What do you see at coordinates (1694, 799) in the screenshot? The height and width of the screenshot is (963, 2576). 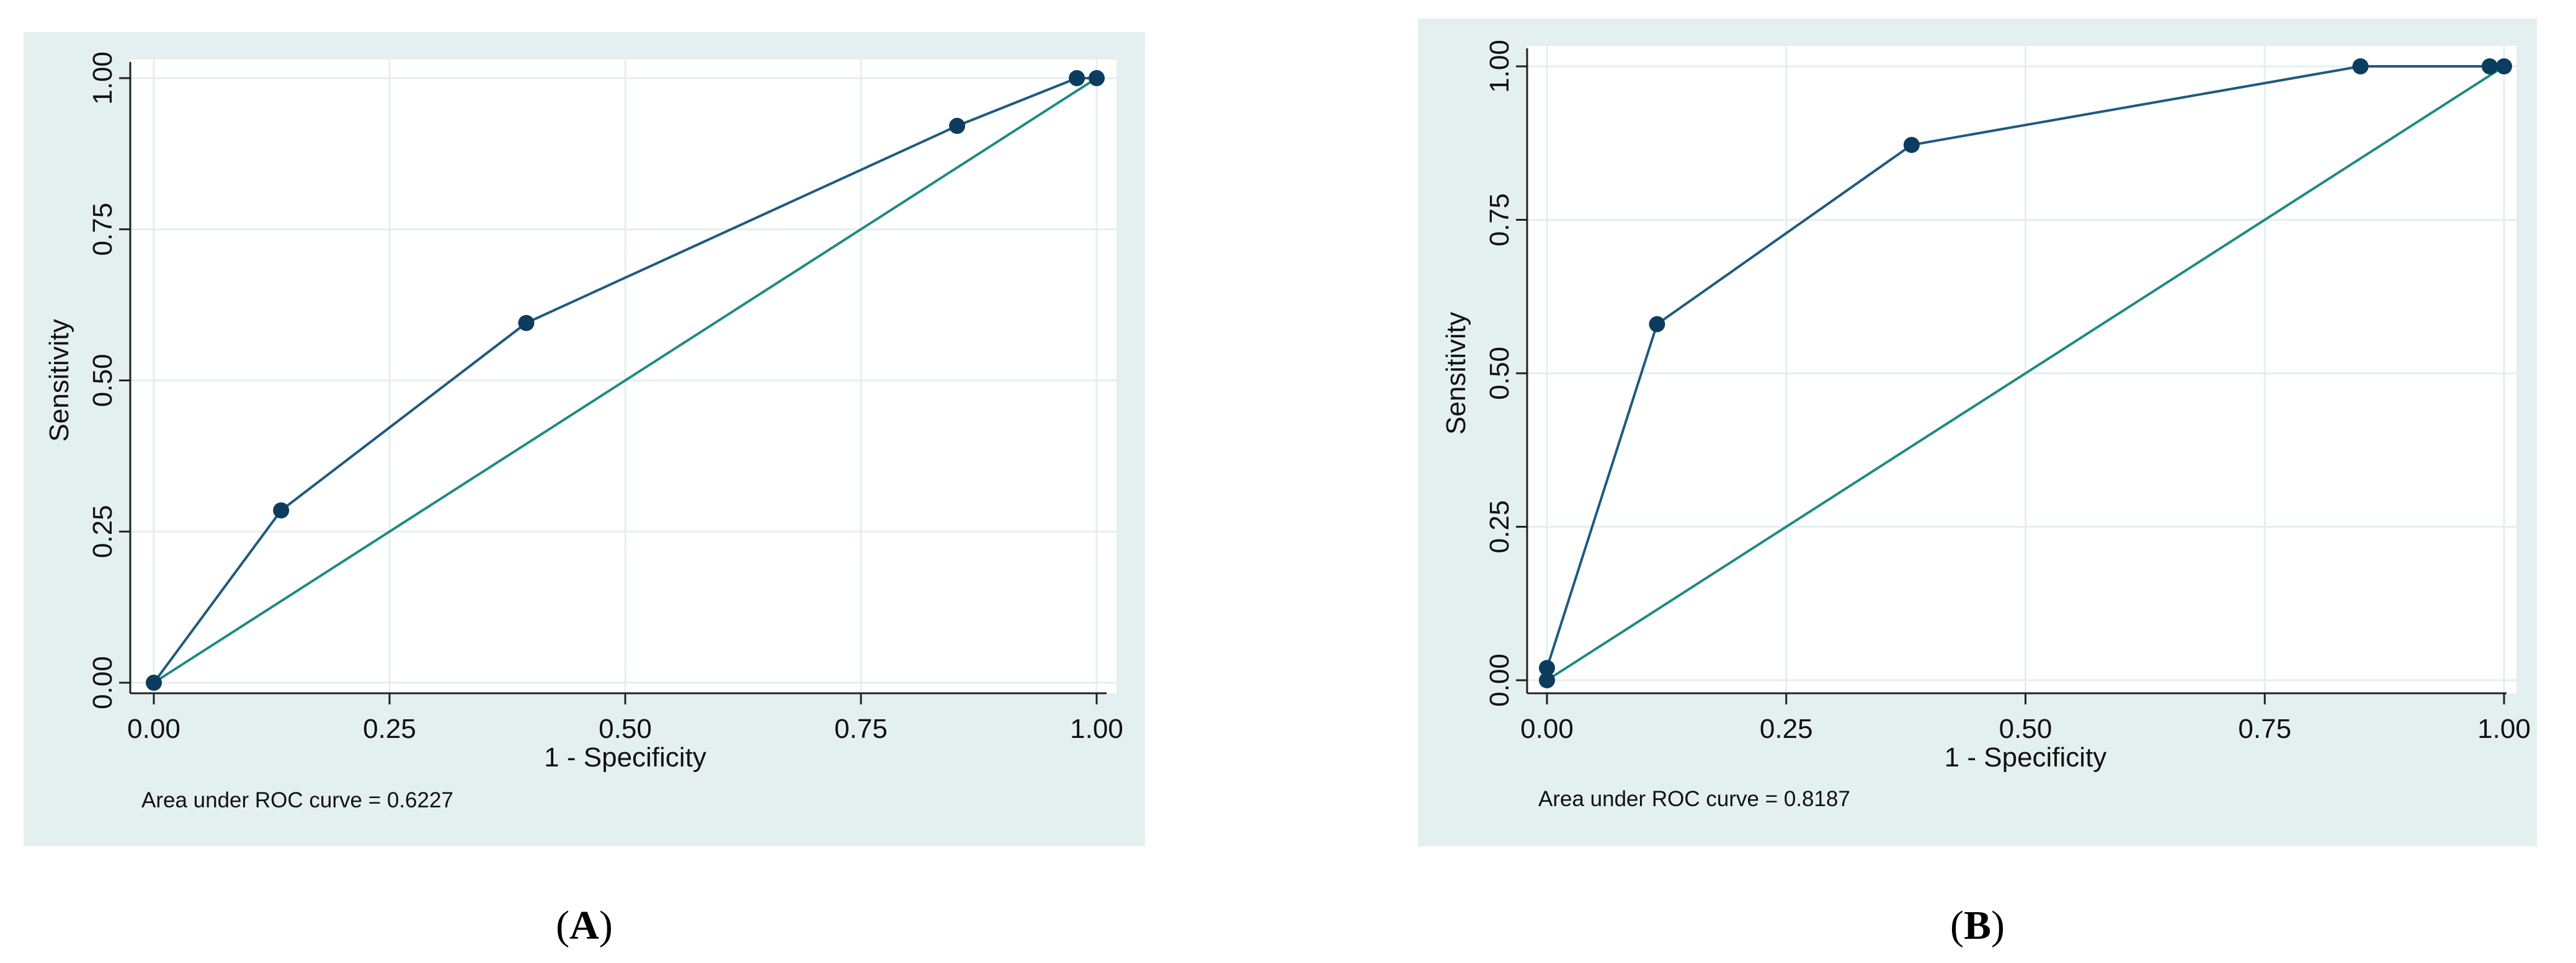 I see `auc-annotation: Area under ROC curve = 0.8187` at bounding box center [1694, 799].